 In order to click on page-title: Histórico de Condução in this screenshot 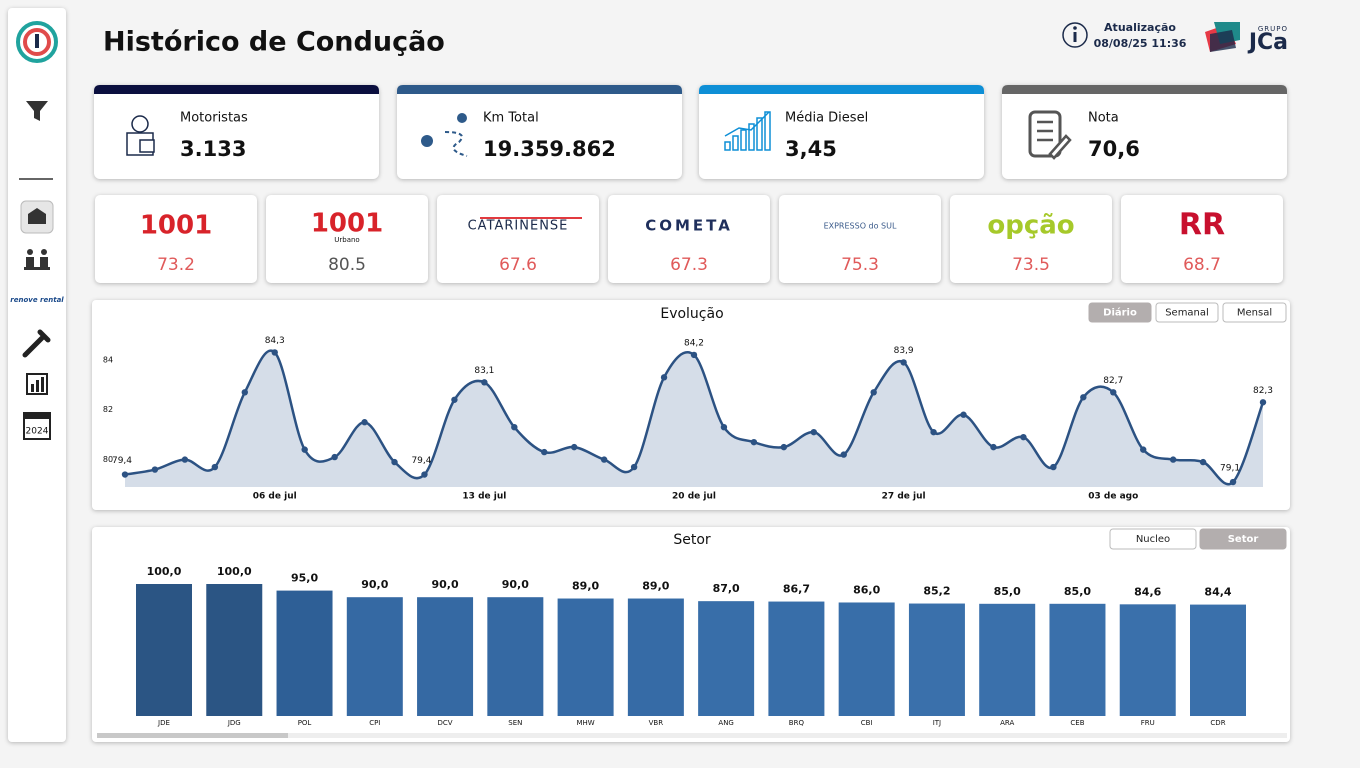, I will do `click(274, 42)`.